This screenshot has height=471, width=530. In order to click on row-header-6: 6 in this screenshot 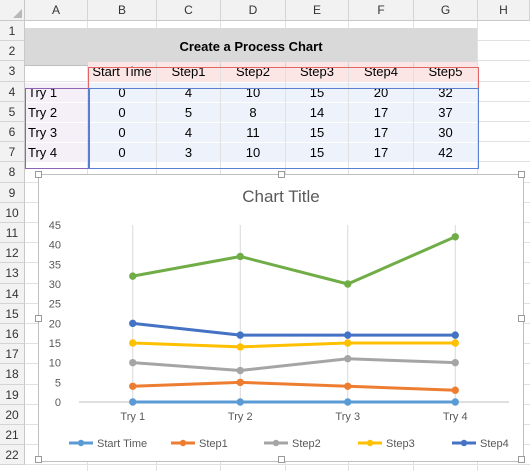, I will do `click(12, 132)`.